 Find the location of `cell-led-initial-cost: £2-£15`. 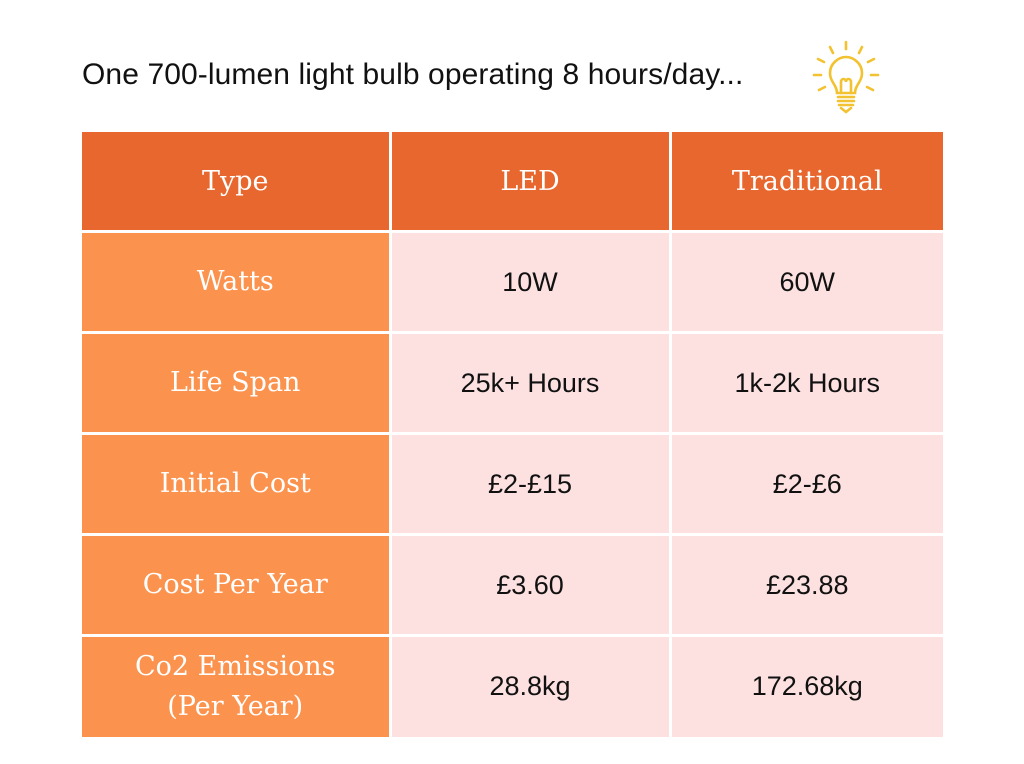

cell-led-initial-cost: £2-£15 is located at coordinates (530, 484).